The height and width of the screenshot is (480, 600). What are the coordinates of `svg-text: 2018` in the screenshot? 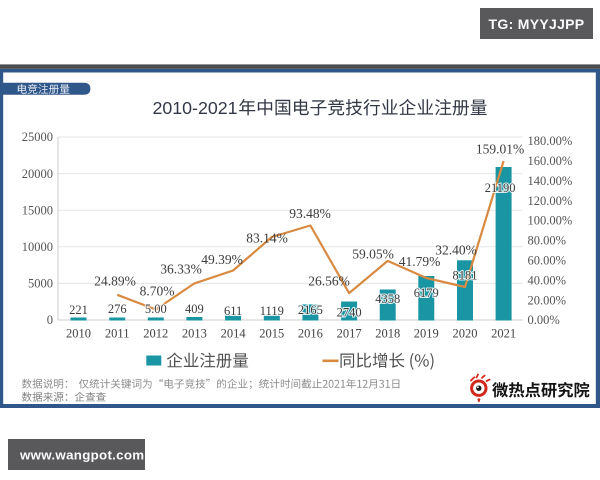 It's located at (387, 333).